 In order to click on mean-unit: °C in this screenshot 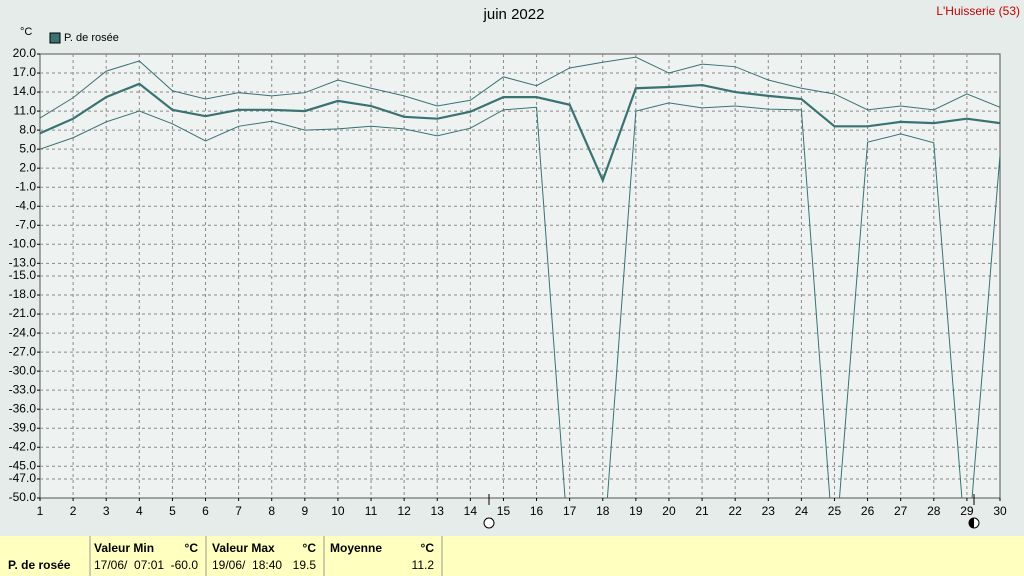, I will do `click(428, 548)`.